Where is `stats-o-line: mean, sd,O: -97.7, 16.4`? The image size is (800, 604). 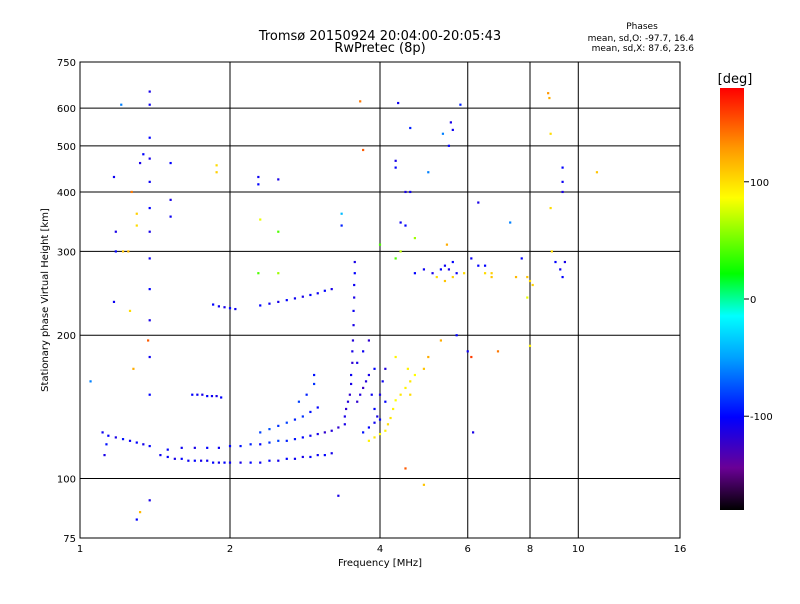 stats-o-line: mean, sd,O: -97.7, 16.4 is located at coordinates (641, 39).